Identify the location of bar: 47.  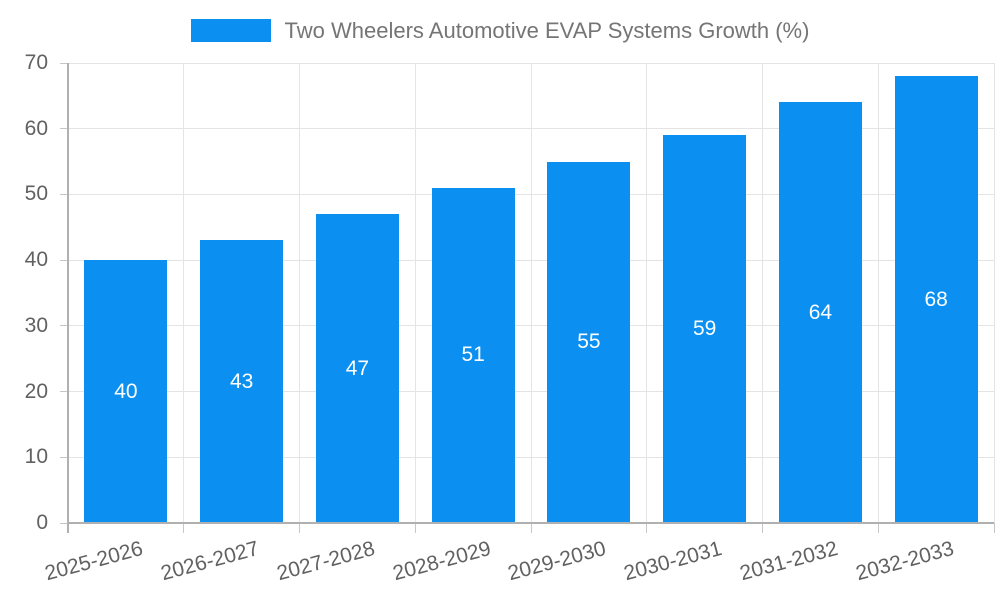
(357, 368).